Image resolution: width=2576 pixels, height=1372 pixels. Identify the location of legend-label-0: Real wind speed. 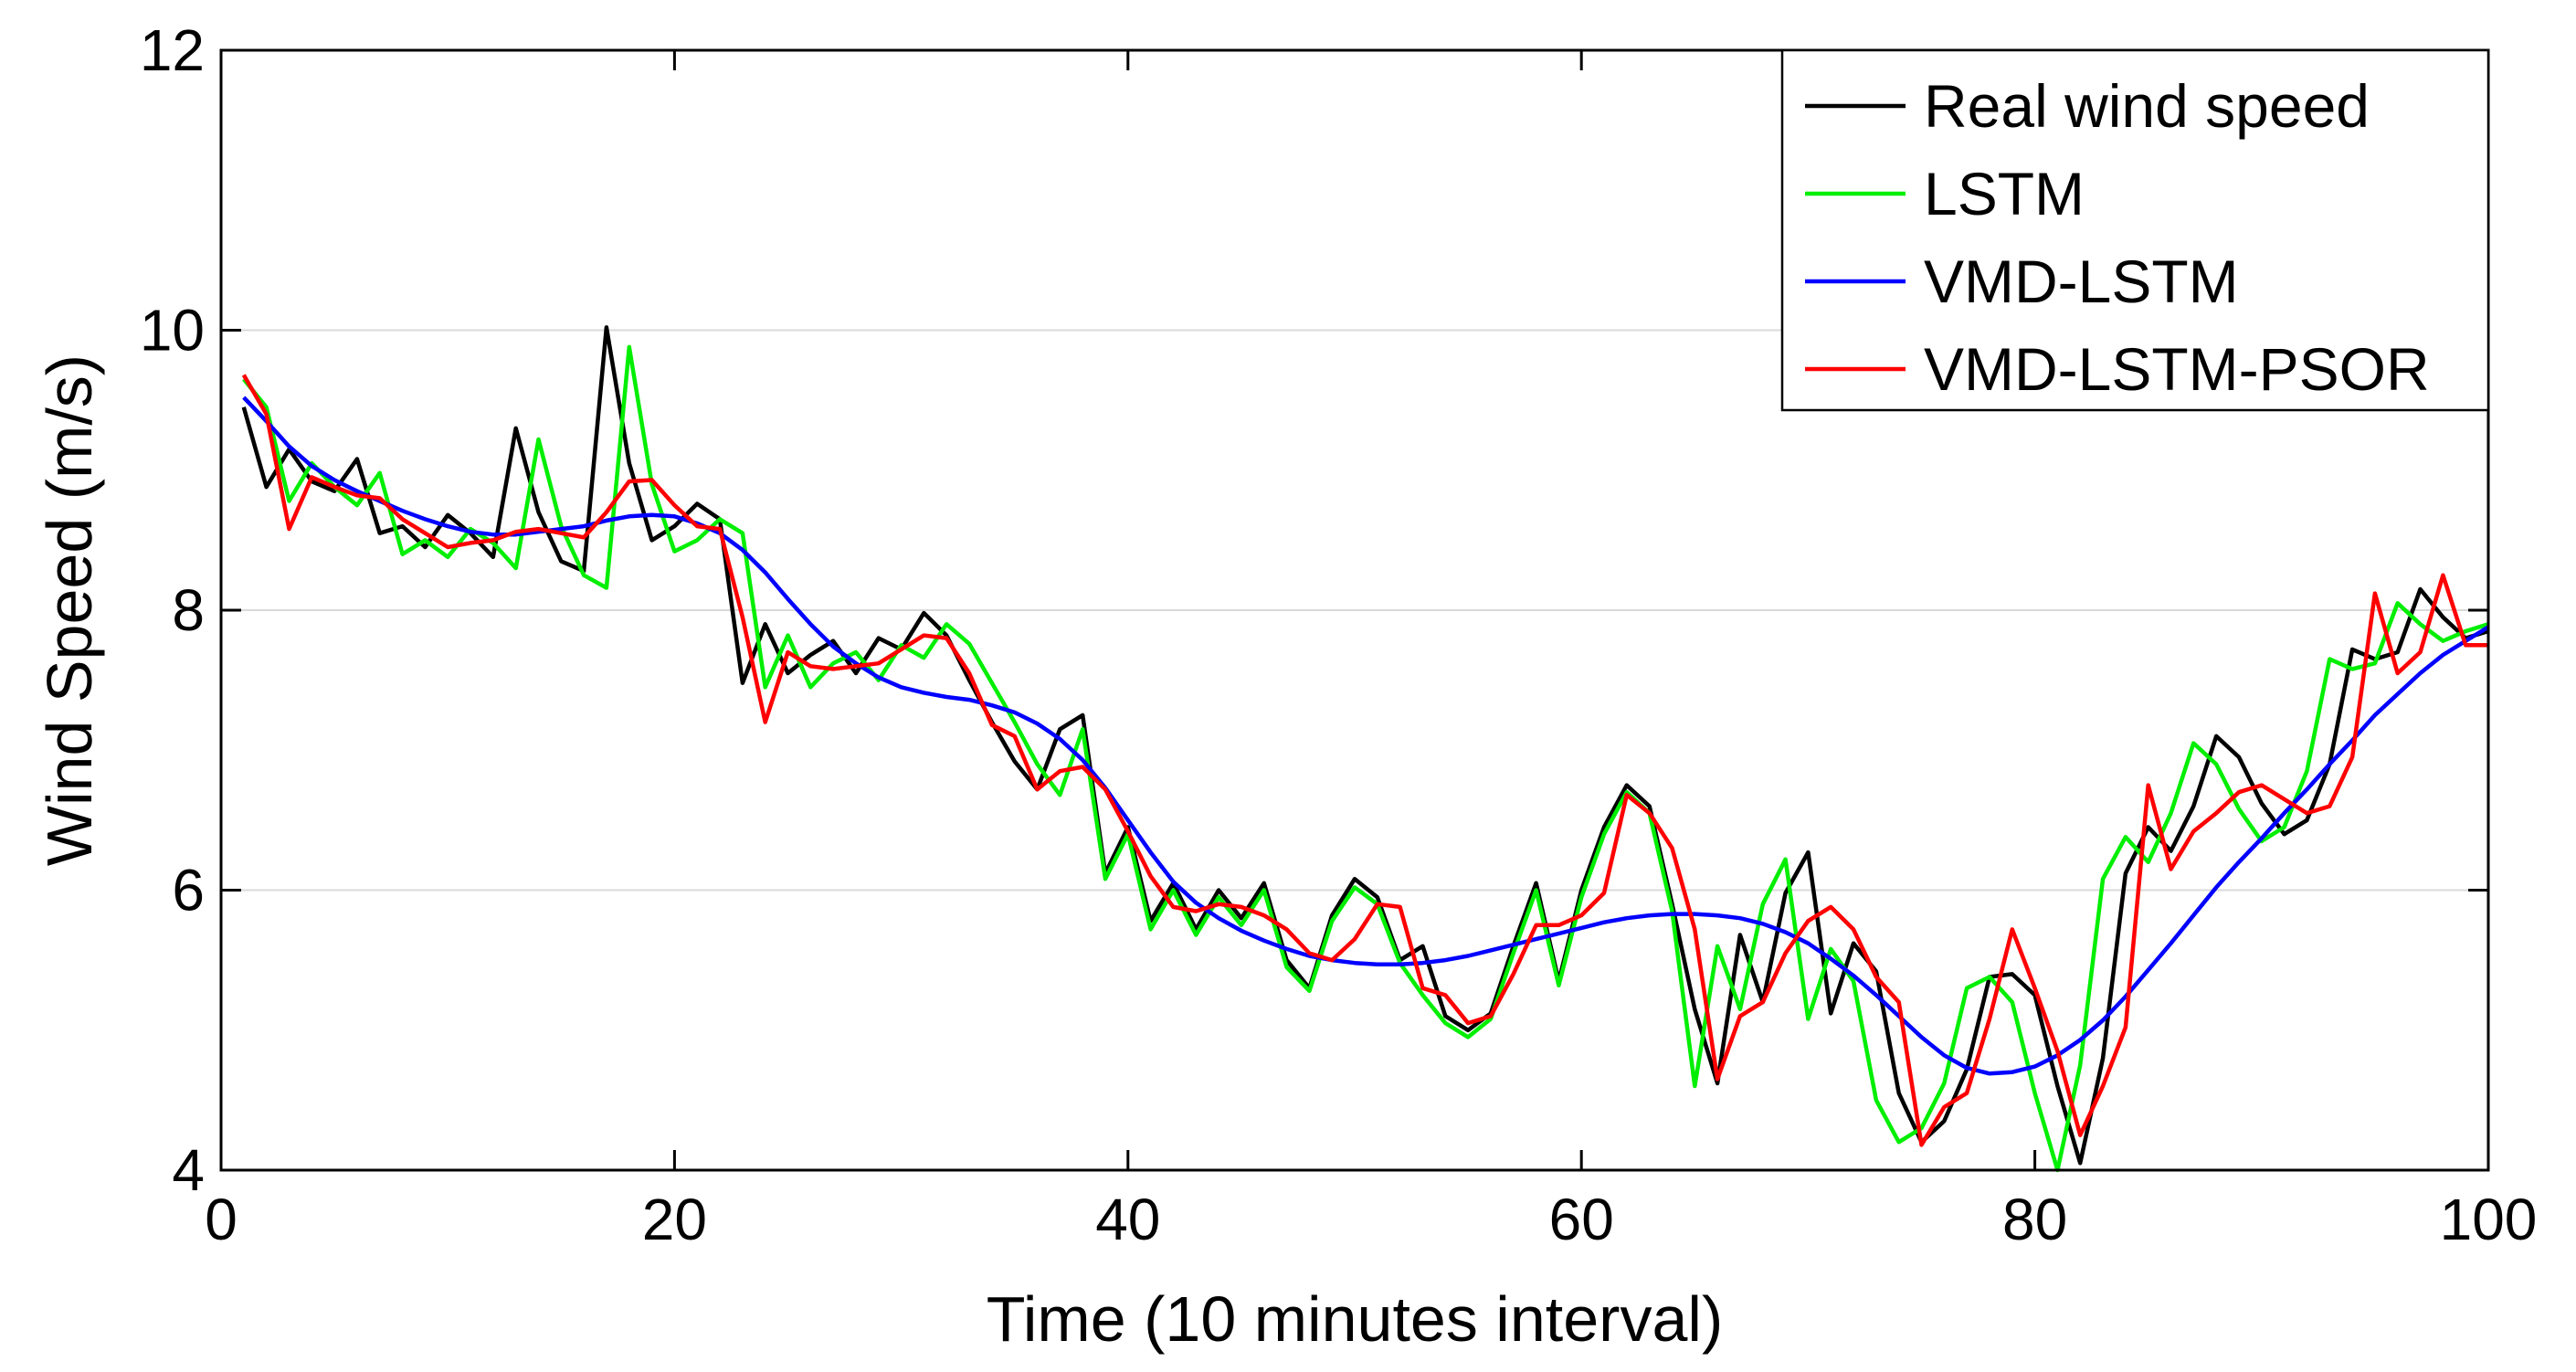
(2147, 106).